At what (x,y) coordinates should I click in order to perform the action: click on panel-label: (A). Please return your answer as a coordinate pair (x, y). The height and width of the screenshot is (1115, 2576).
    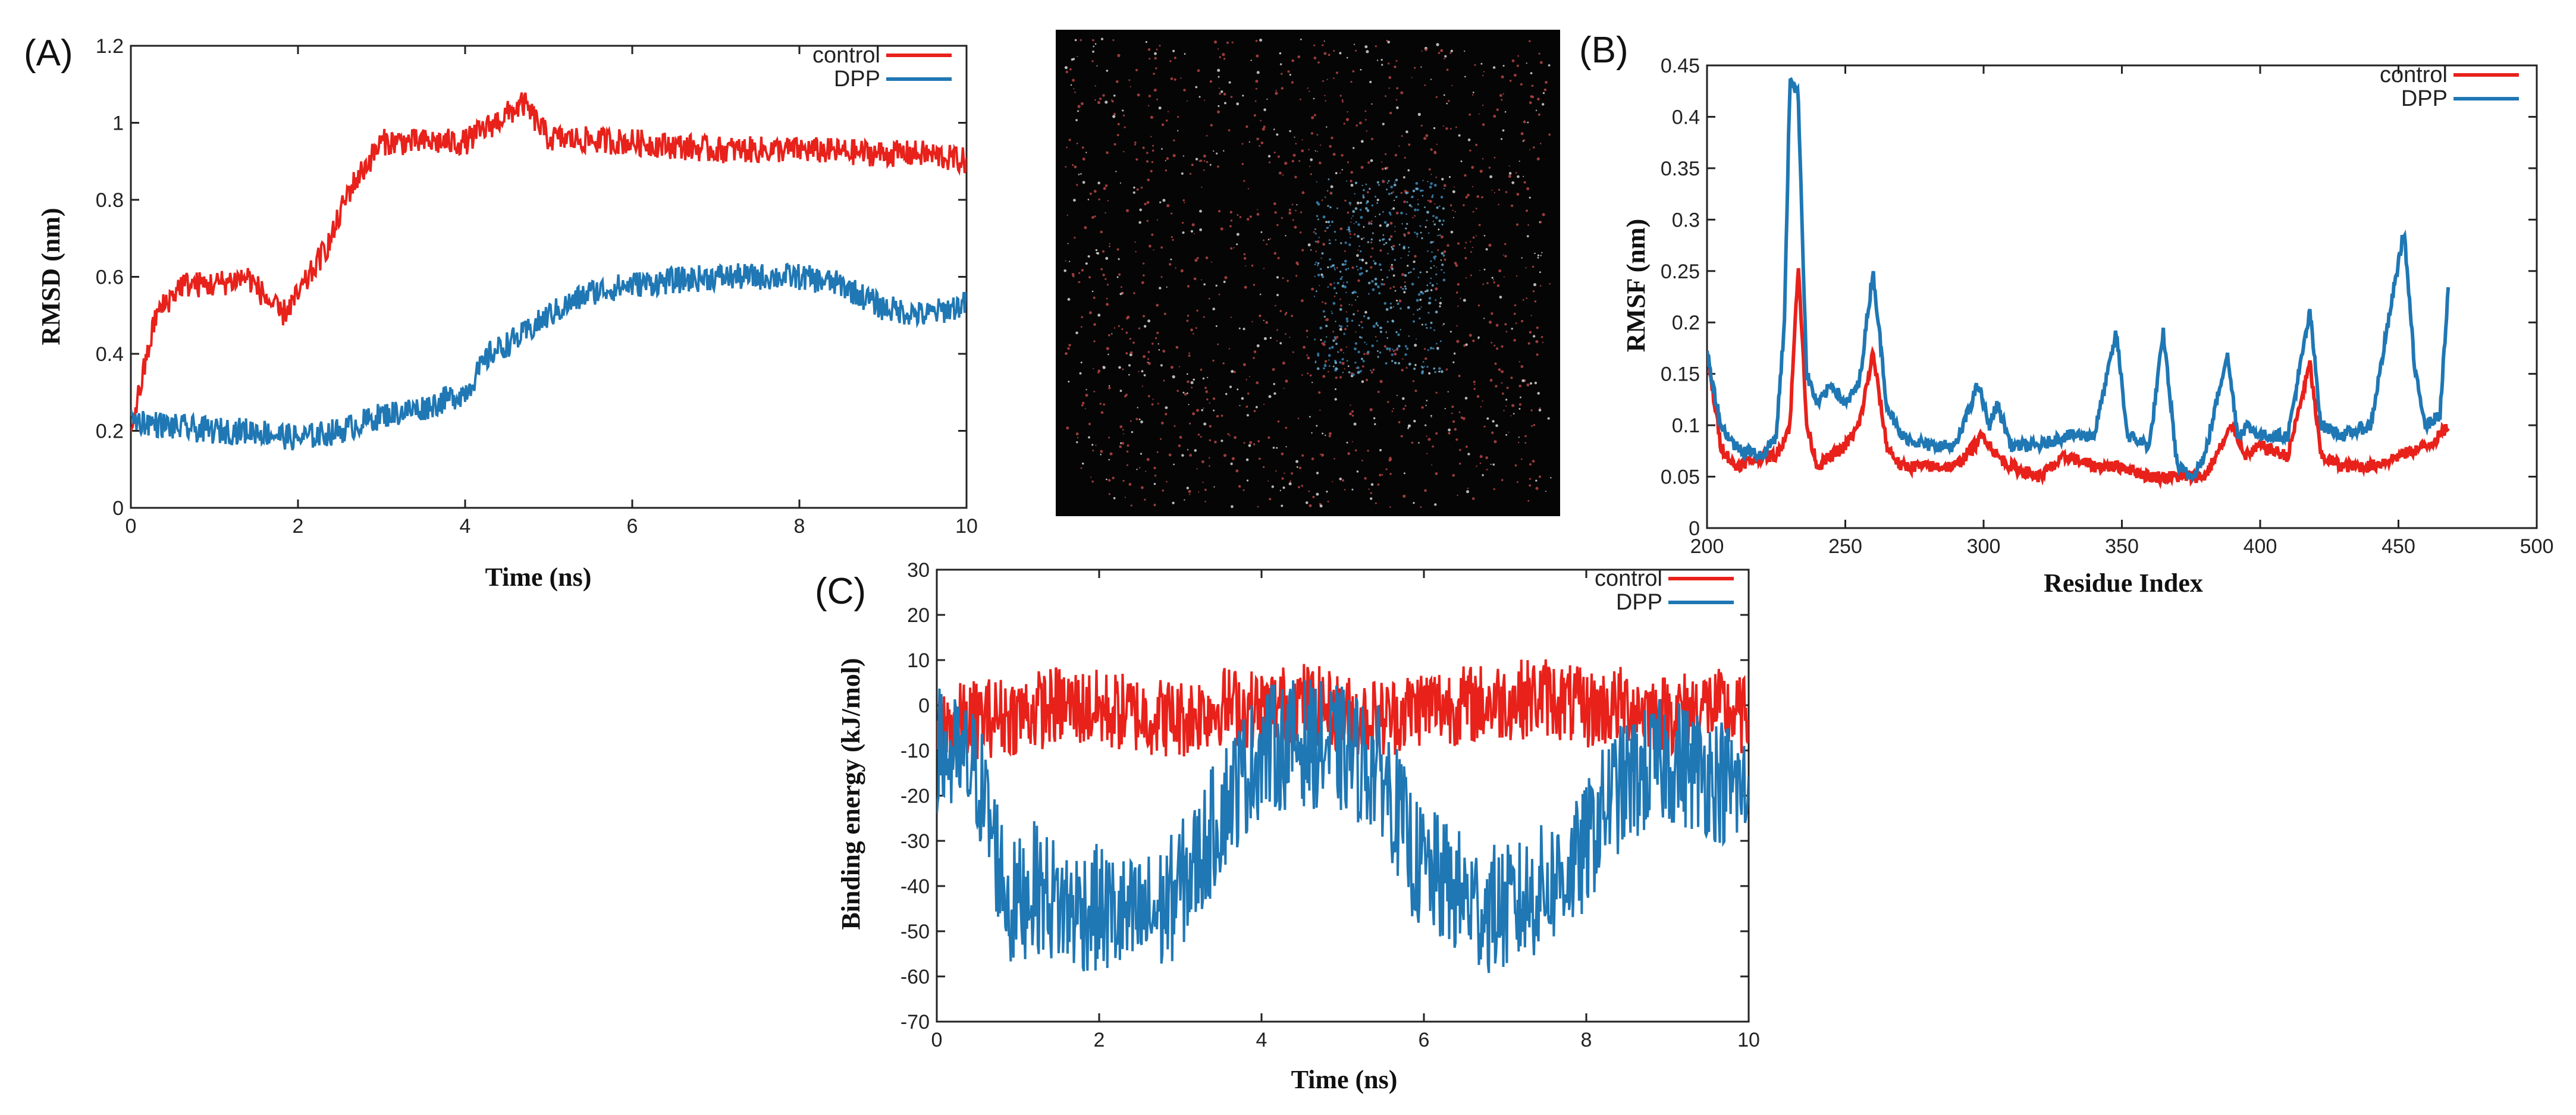
    Looking at the image, I should click on (48, 53).